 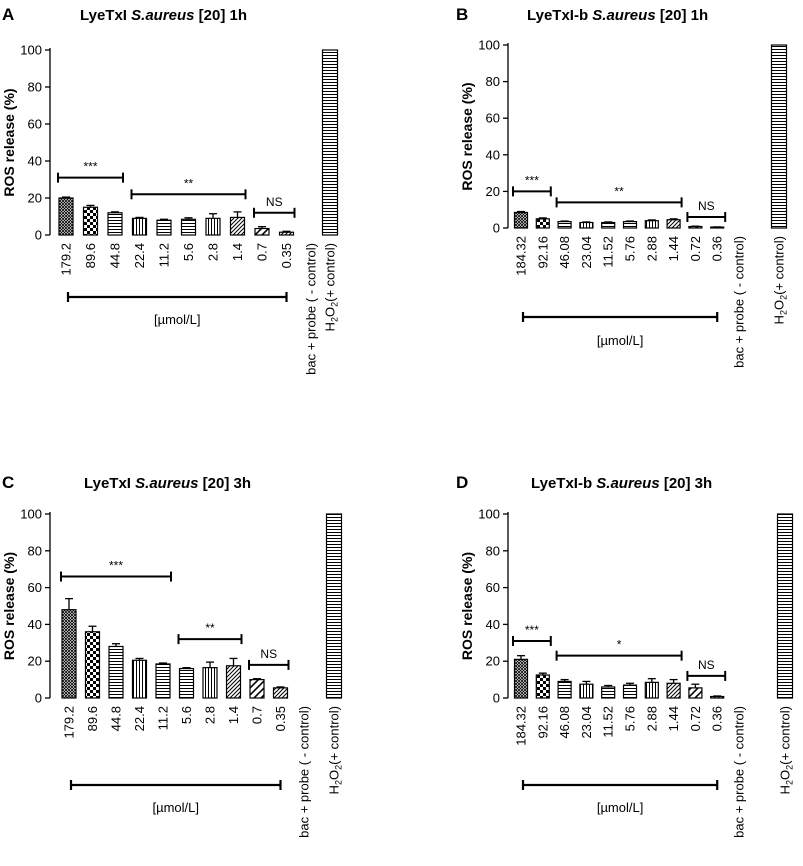 What do you see at coordinates (8, 482) in the screenshot?
I see `panel-letter: C` at bounding box center [8, 482].